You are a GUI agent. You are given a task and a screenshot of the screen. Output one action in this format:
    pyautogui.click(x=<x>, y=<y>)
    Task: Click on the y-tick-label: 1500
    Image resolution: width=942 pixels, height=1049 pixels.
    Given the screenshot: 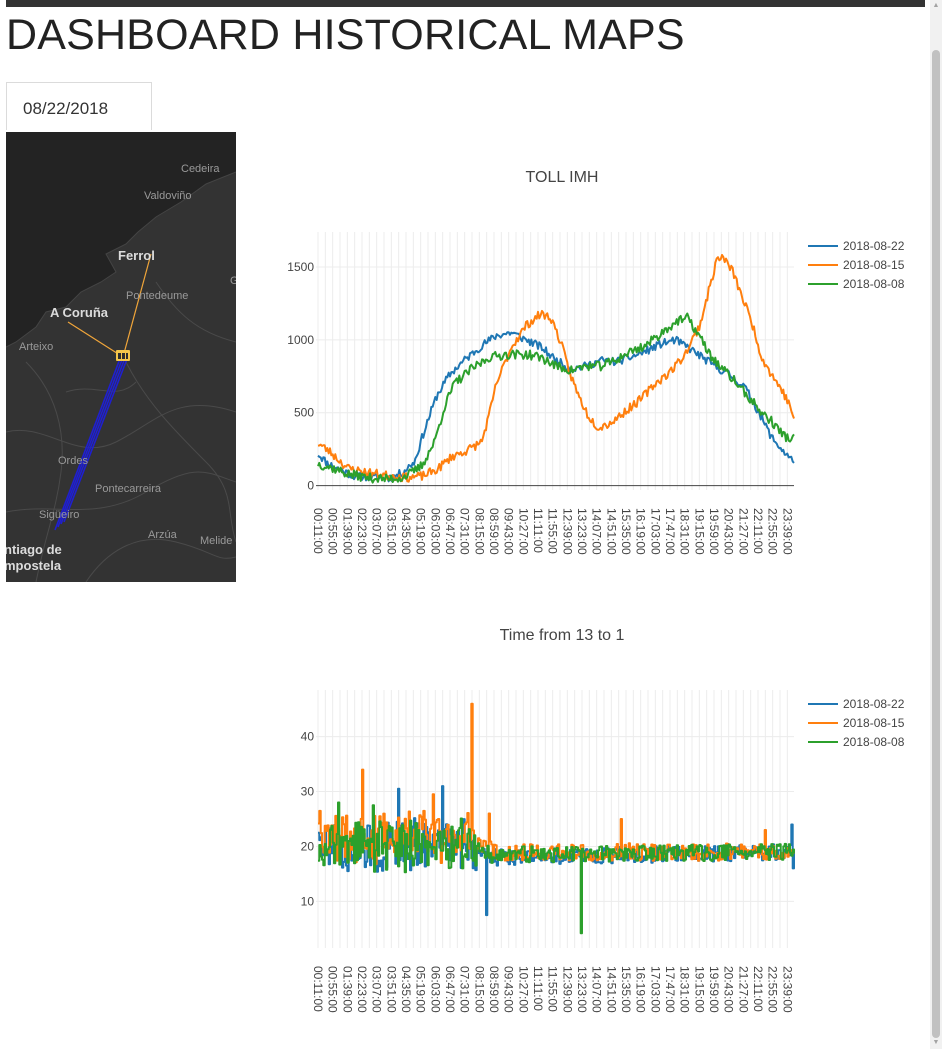 What is the action you would take?
    pyautogui.click(x=300, y=267)
    